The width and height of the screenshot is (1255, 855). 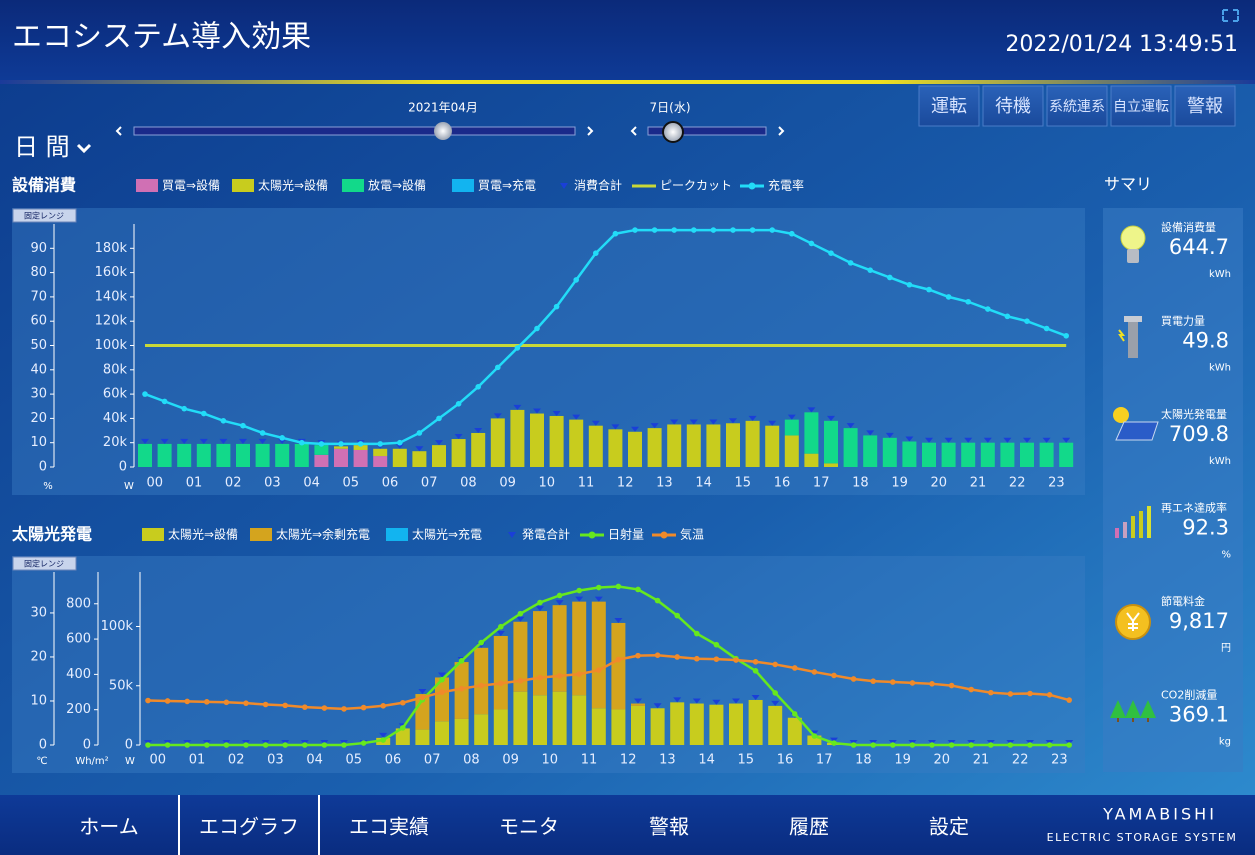 What do you see at coordinates (447, 534) in the screenshot?
I see `legend-label: 太陽光⇒充電` at bounding box center [447, 534].